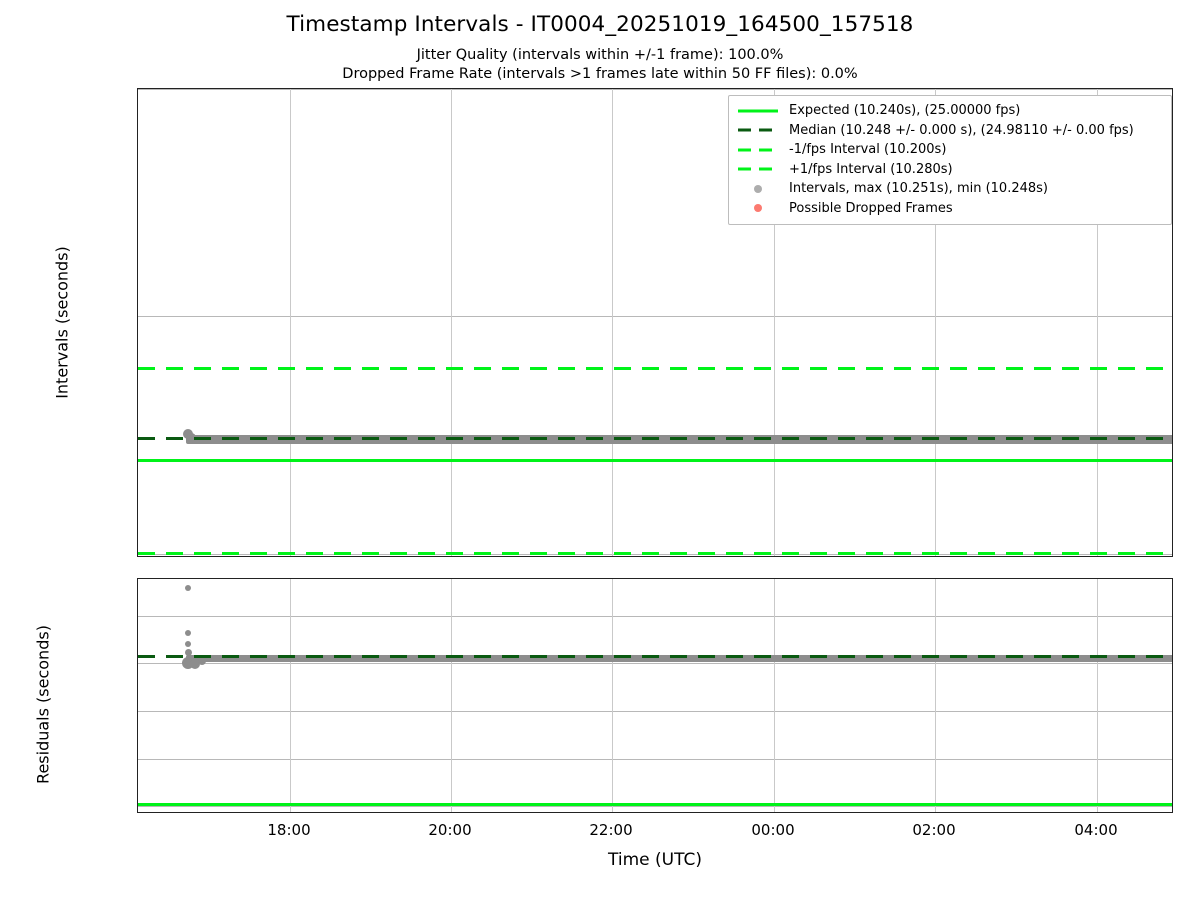  I want to click on x-axis-title: Time (UTC), so click(655, 860).